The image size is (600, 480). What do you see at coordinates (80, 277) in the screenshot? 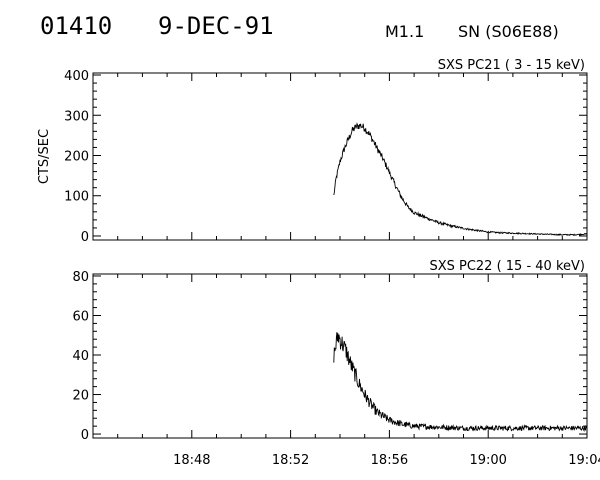
I see `y-tick-label: 80` at bounding box center [80, 277].